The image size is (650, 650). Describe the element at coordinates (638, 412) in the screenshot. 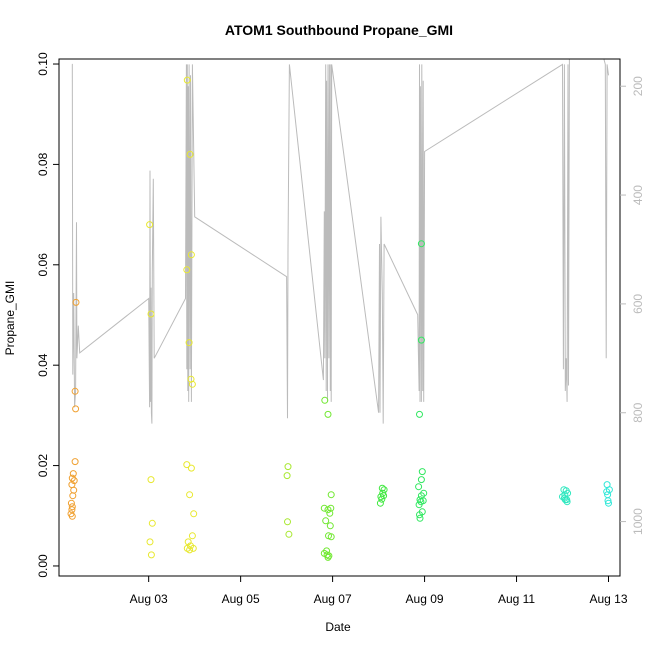

I see `right-tick-label: 800` at that location.